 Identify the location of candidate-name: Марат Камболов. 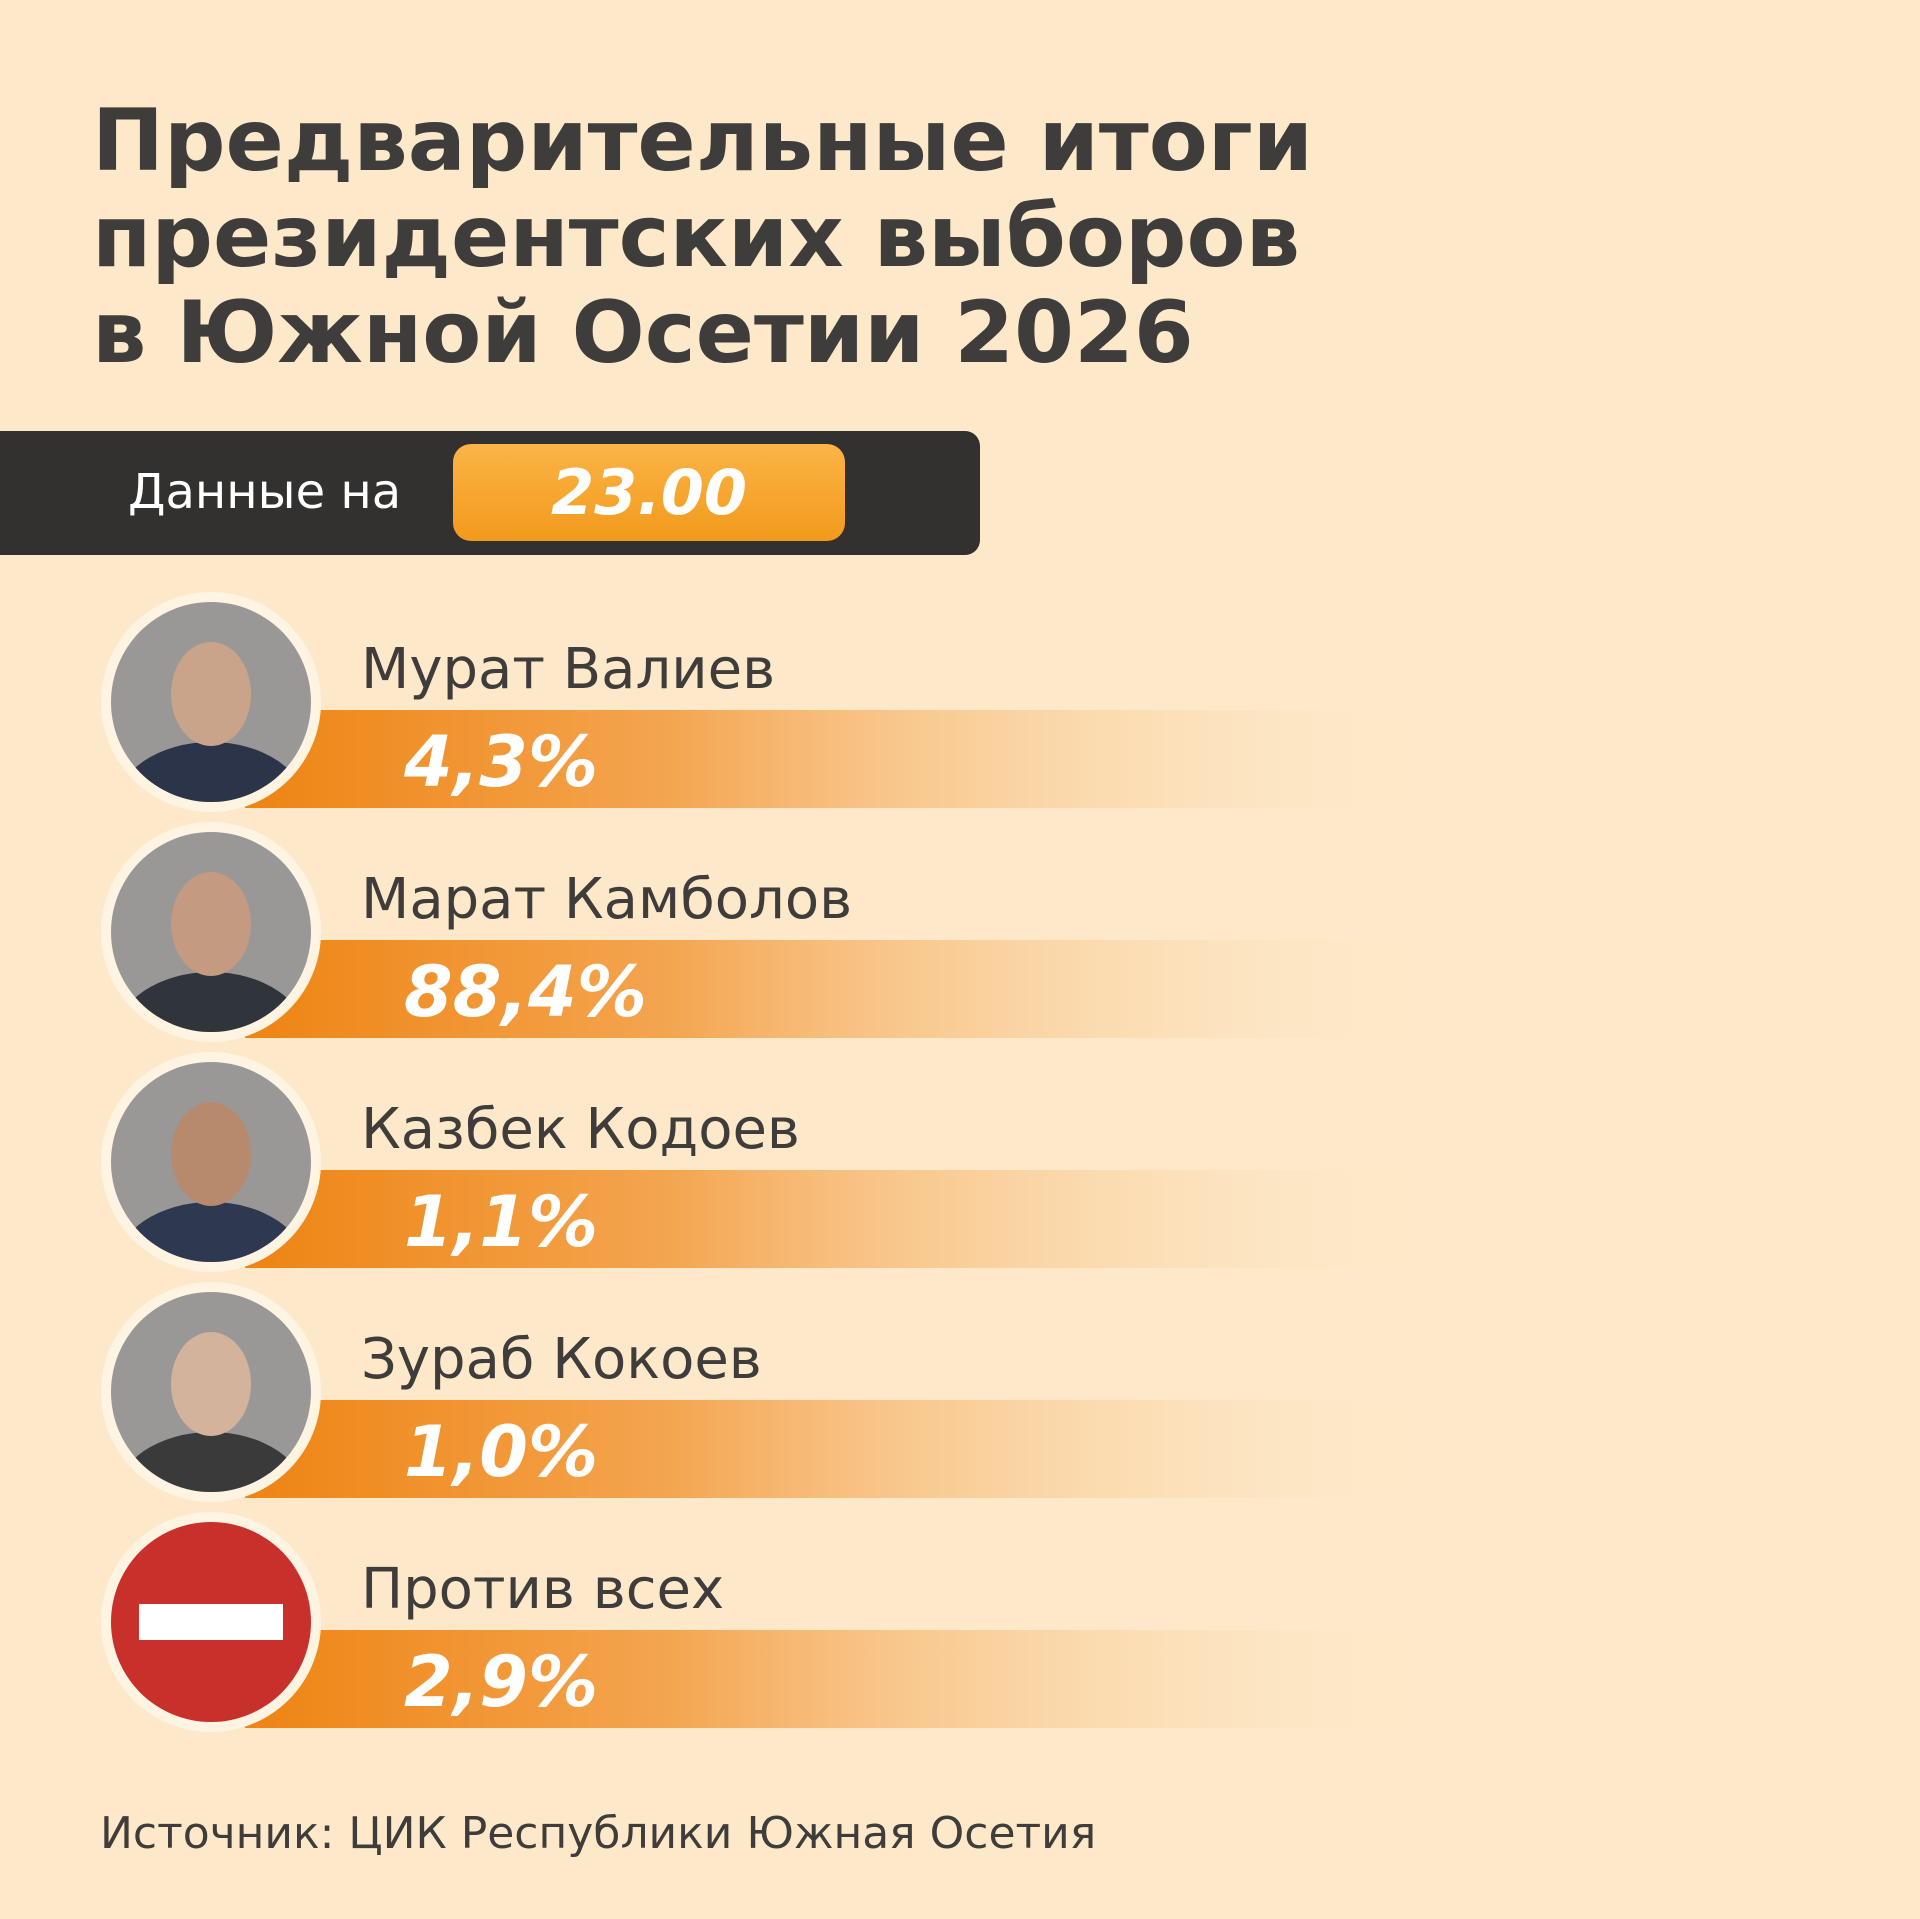
(606, 899).